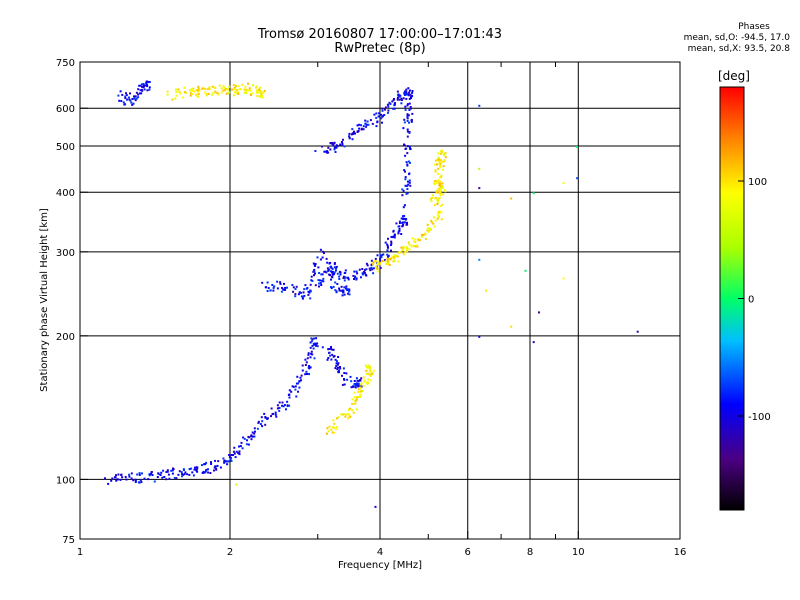  Describe the element at coordinates (754, 27) in the screenshot. I see `phase-header: Phases` at that location.